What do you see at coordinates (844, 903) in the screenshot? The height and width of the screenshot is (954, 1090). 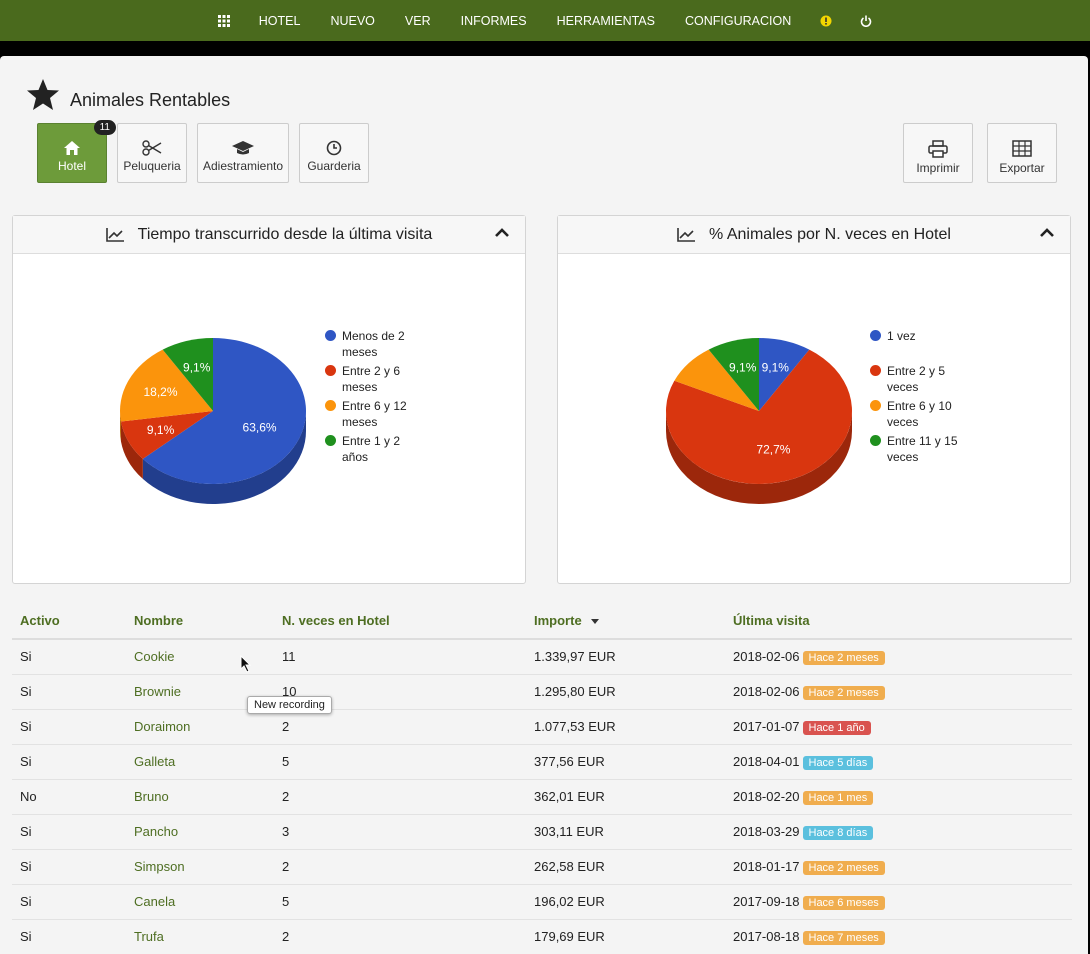 I see `badge: Hace 6 meses` at bounding box center [844, 903].